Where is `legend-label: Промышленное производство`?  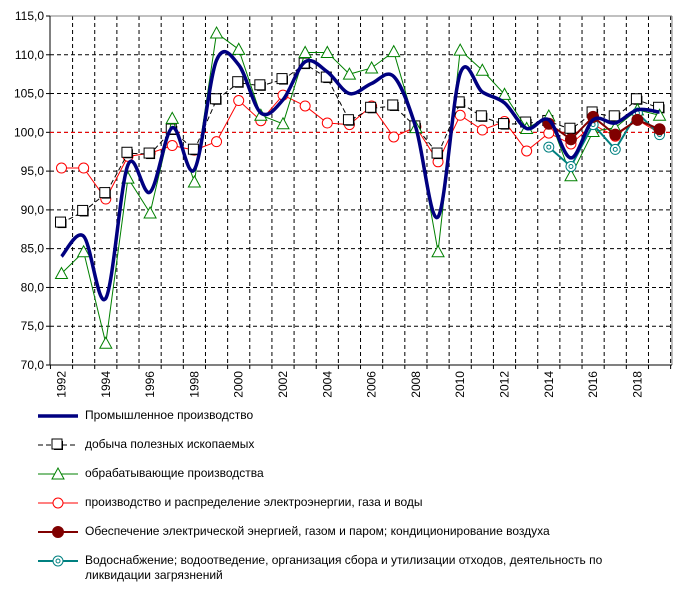 legend-label: Промышленное производство is located at coordinates (169, 415).